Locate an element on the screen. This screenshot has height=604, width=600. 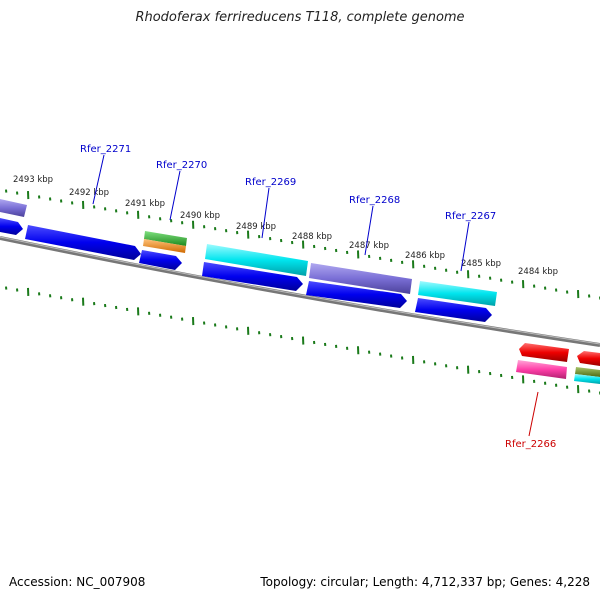
scale-label: 2493 kbp is located at coordinates (33, 180).